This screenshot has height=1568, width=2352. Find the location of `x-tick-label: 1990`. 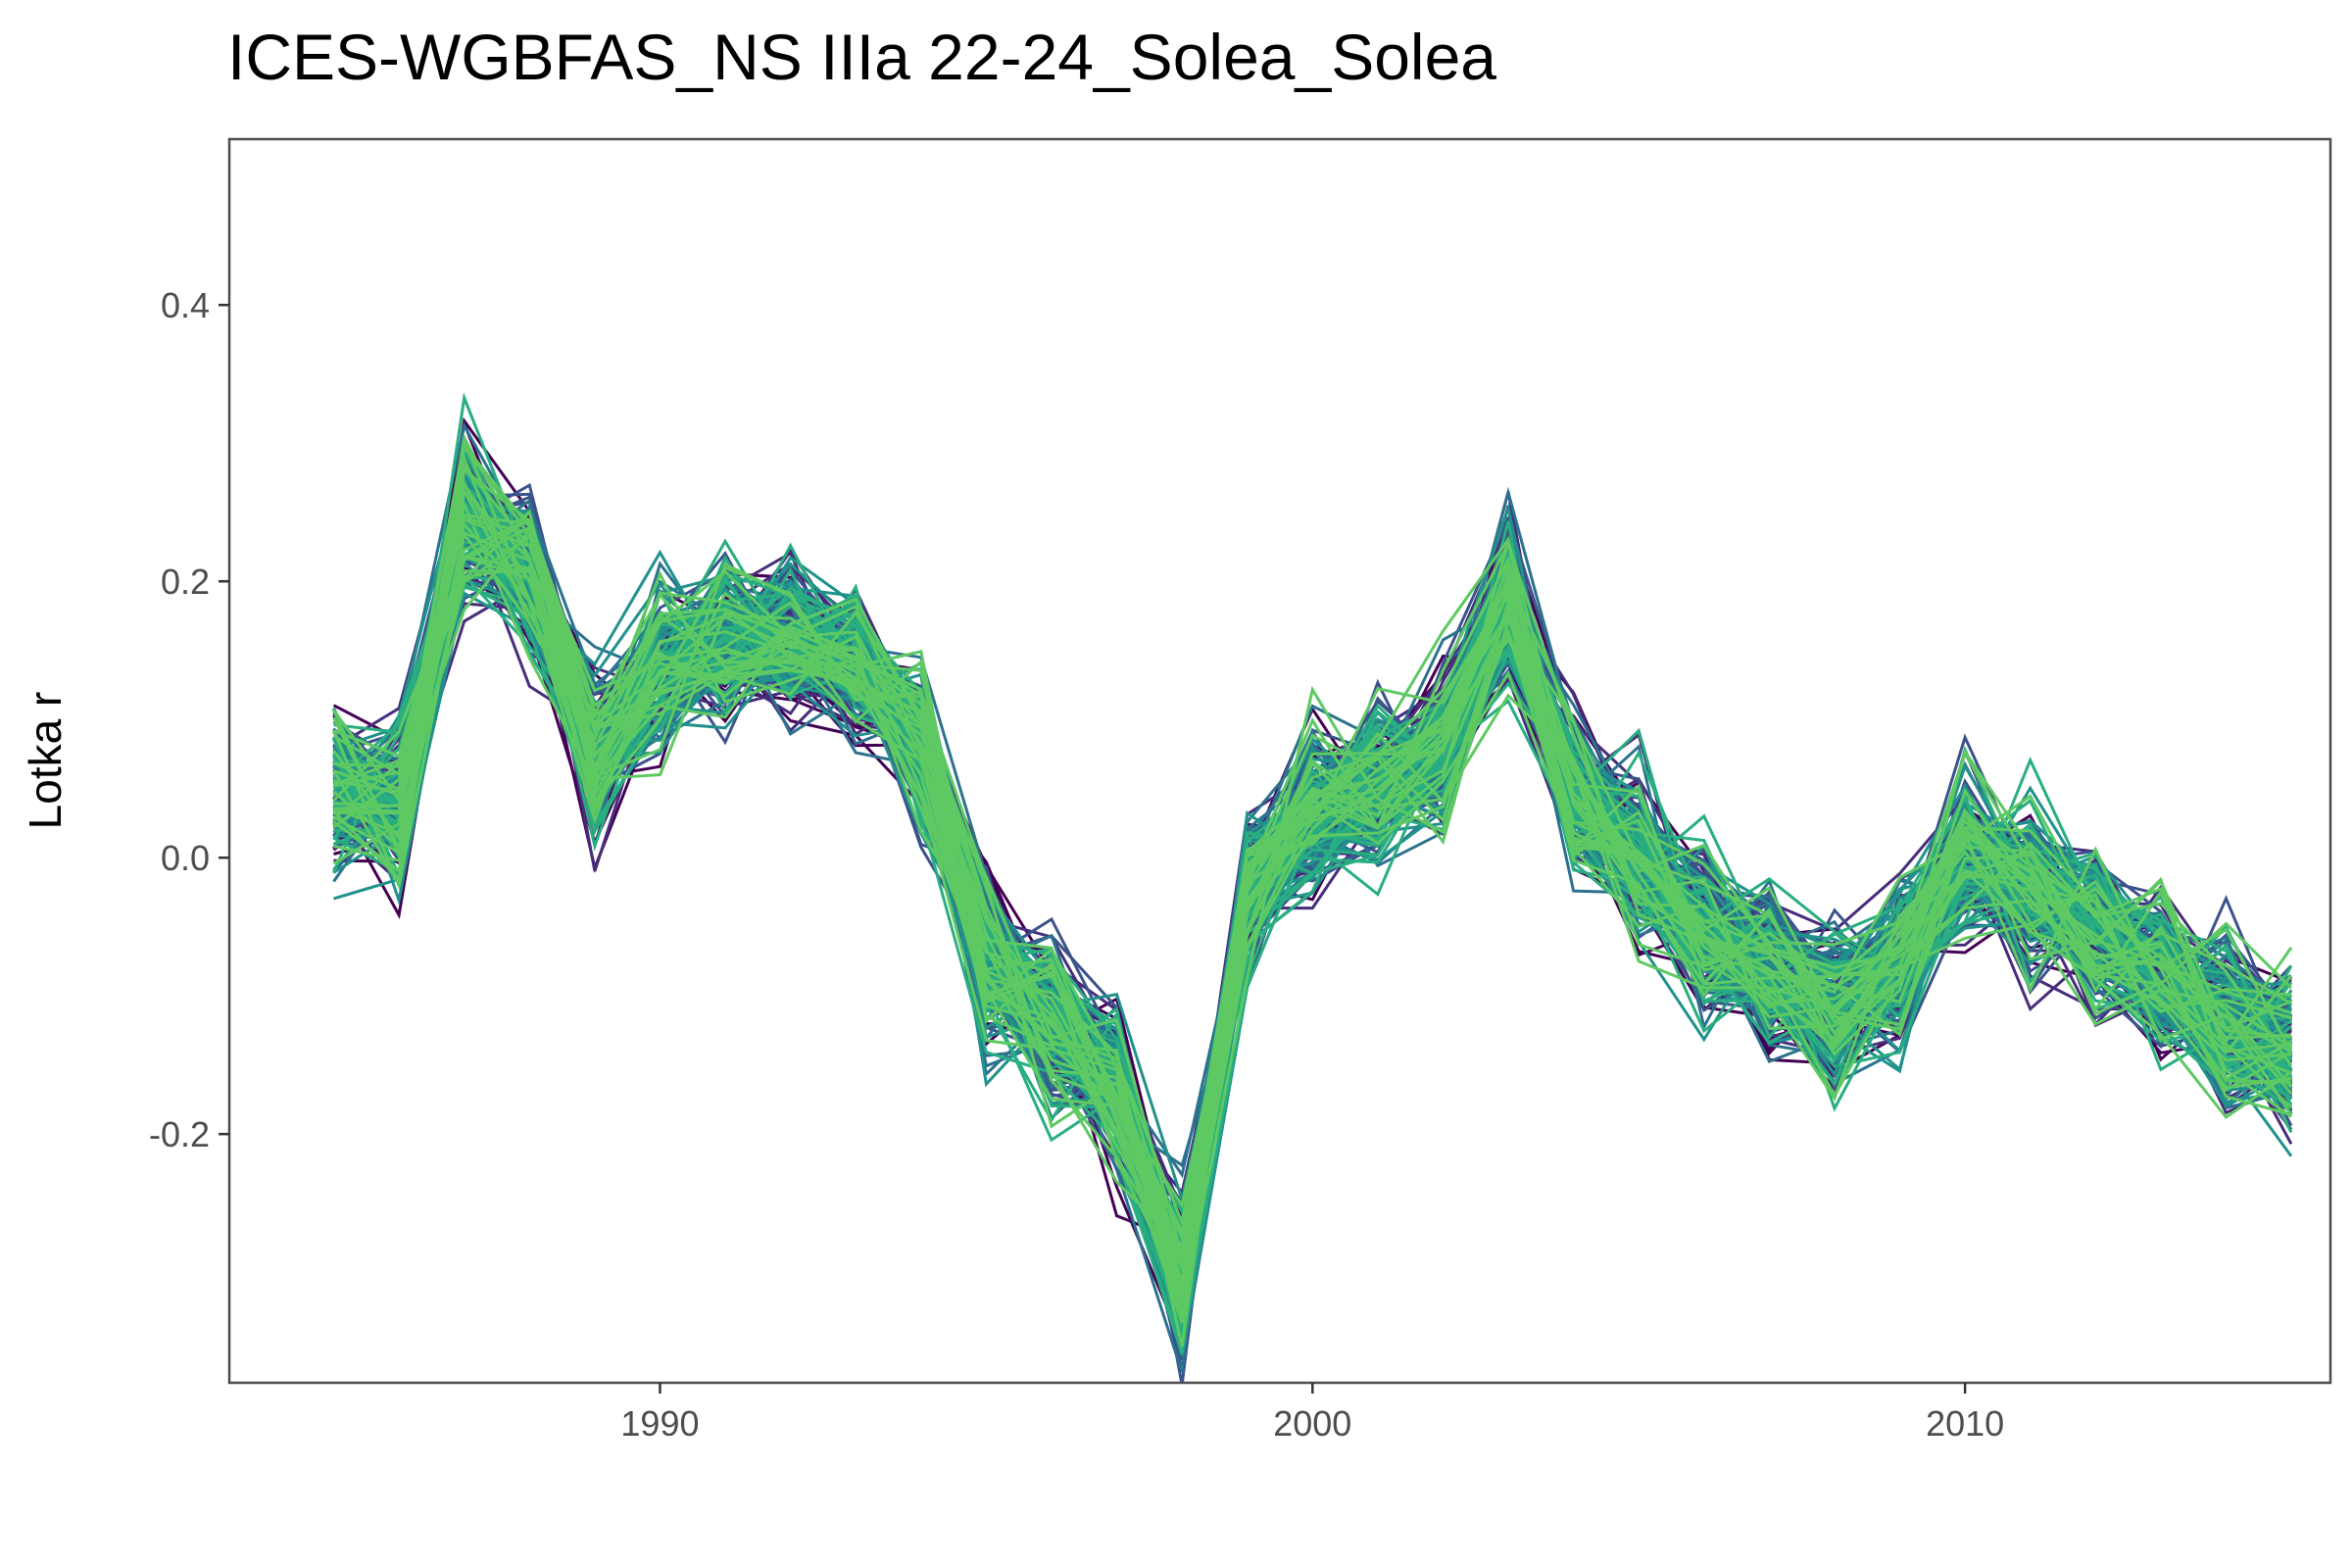

x-tick-label: 1990 is located at coordinates (659, 1423).